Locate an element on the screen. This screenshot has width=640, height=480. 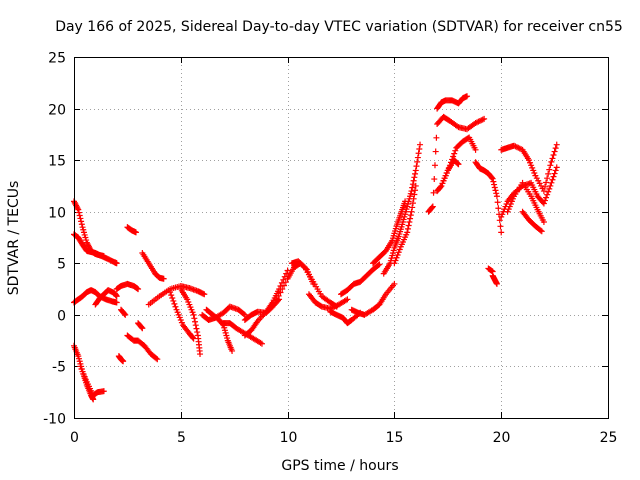
x-tick-label: 25 is located at coordinates (609, 438).